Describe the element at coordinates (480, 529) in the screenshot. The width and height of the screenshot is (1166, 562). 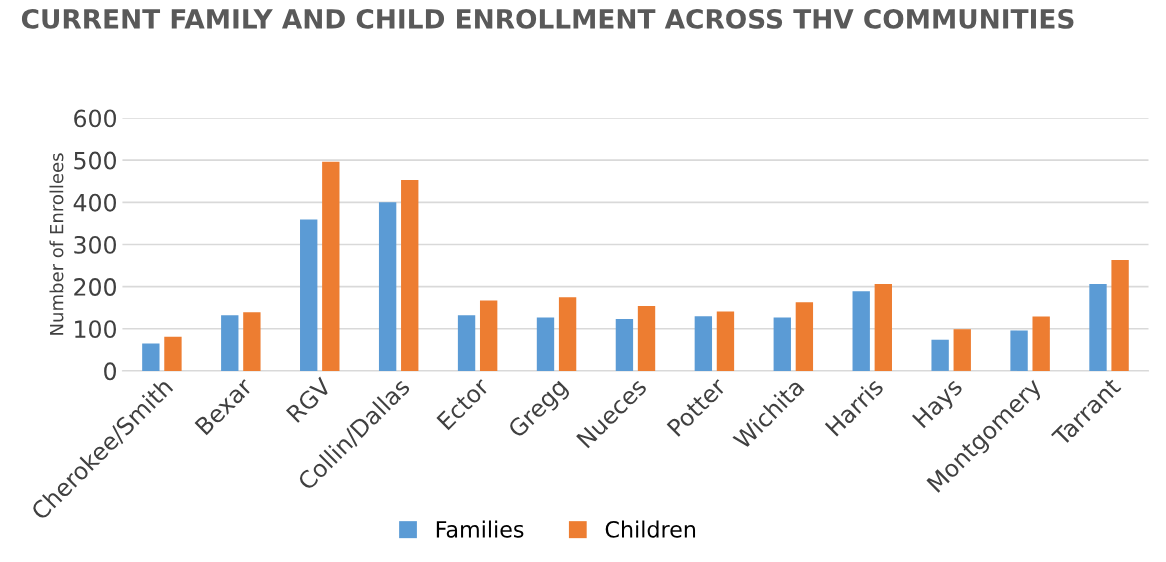
I see `legend-label: Families` at that location.